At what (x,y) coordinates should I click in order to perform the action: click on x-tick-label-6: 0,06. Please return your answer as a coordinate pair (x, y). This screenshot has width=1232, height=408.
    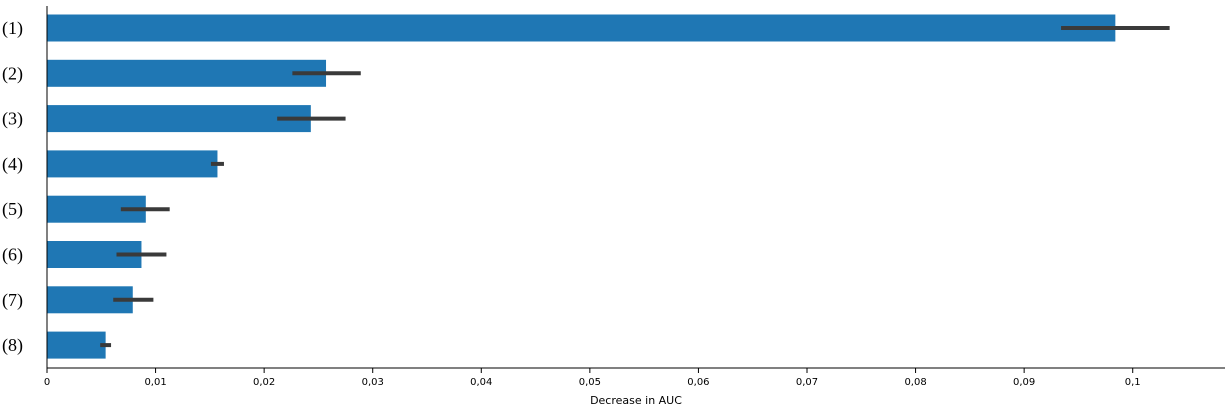
    Looking at the image, I should click on (698, 382).